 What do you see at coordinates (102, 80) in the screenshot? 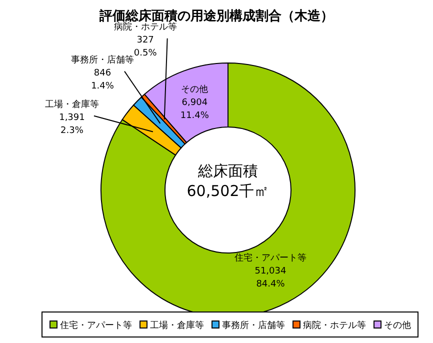
I see `data-label: 846 1.4%` at bounding box center [102, 80].